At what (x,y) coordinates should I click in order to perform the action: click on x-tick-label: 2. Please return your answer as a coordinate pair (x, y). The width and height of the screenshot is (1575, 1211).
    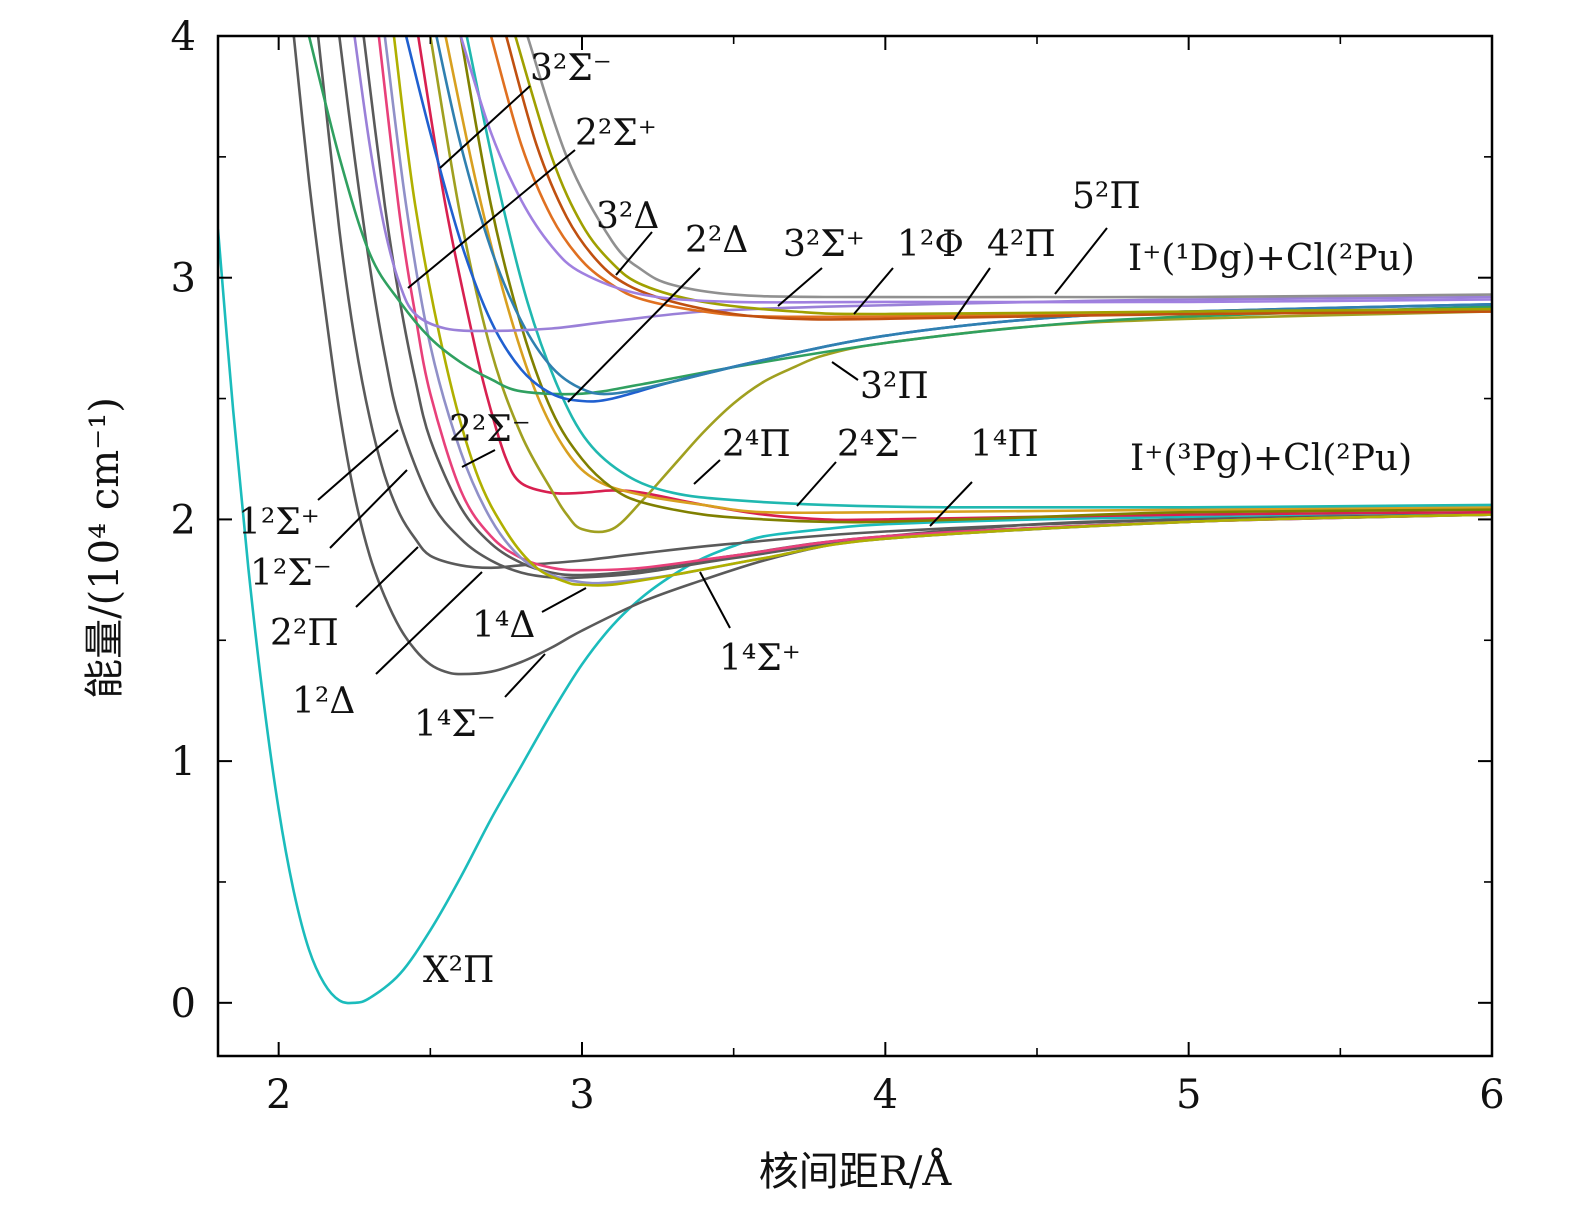
    Looking at the image, I should click on (278, 1095).